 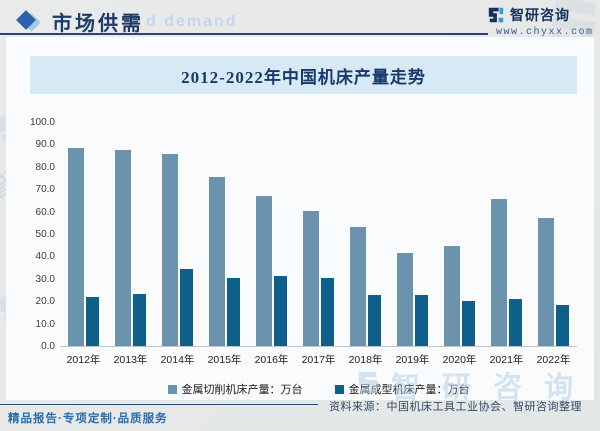 I want to click on x-tick-label: 2020年, so click(x=459, y=360).